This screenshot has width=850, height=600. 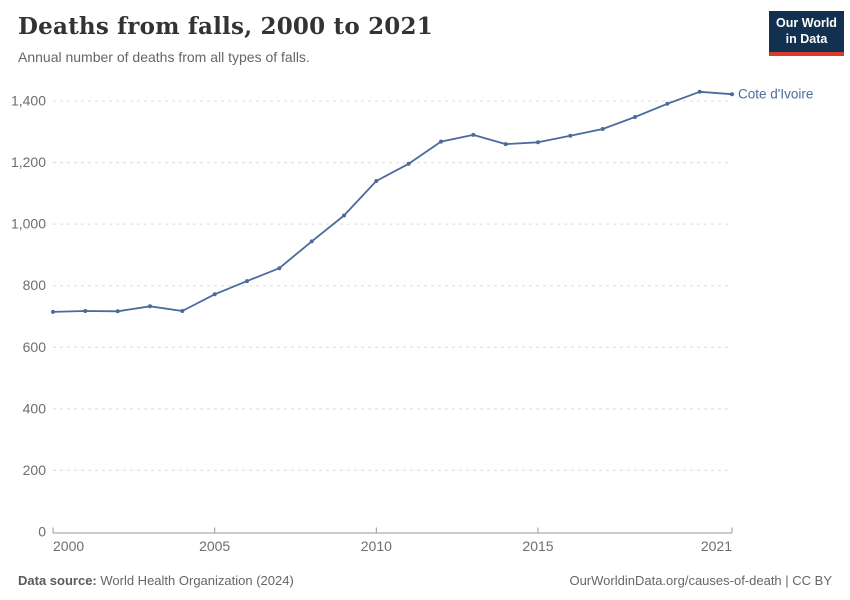 What do you see at coordinates (732, 94) in the screenshot?
I see `data-point-2021` at bounding box center [732, 94].